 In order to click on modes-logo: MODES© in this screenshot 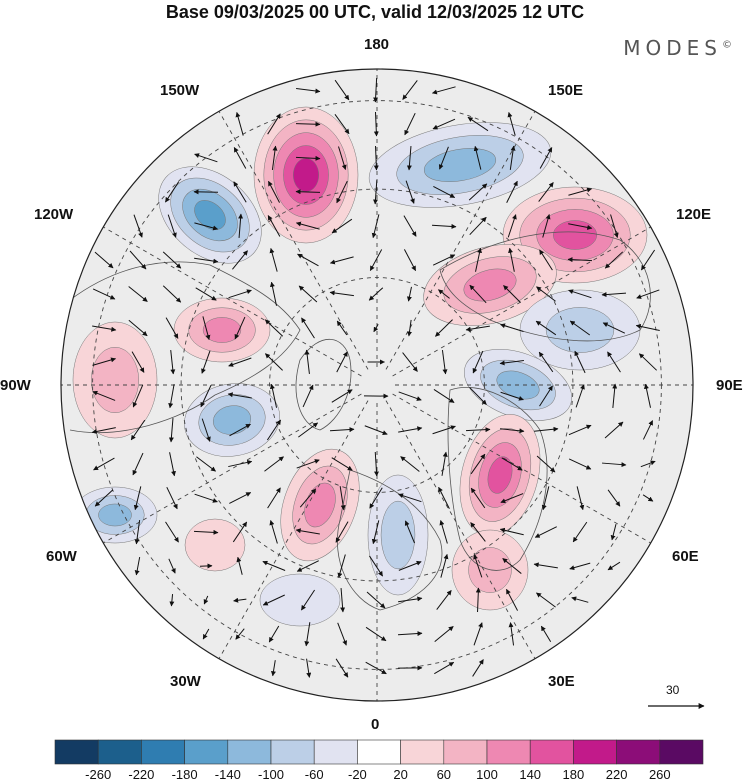, I will do `click(677, 48)`.